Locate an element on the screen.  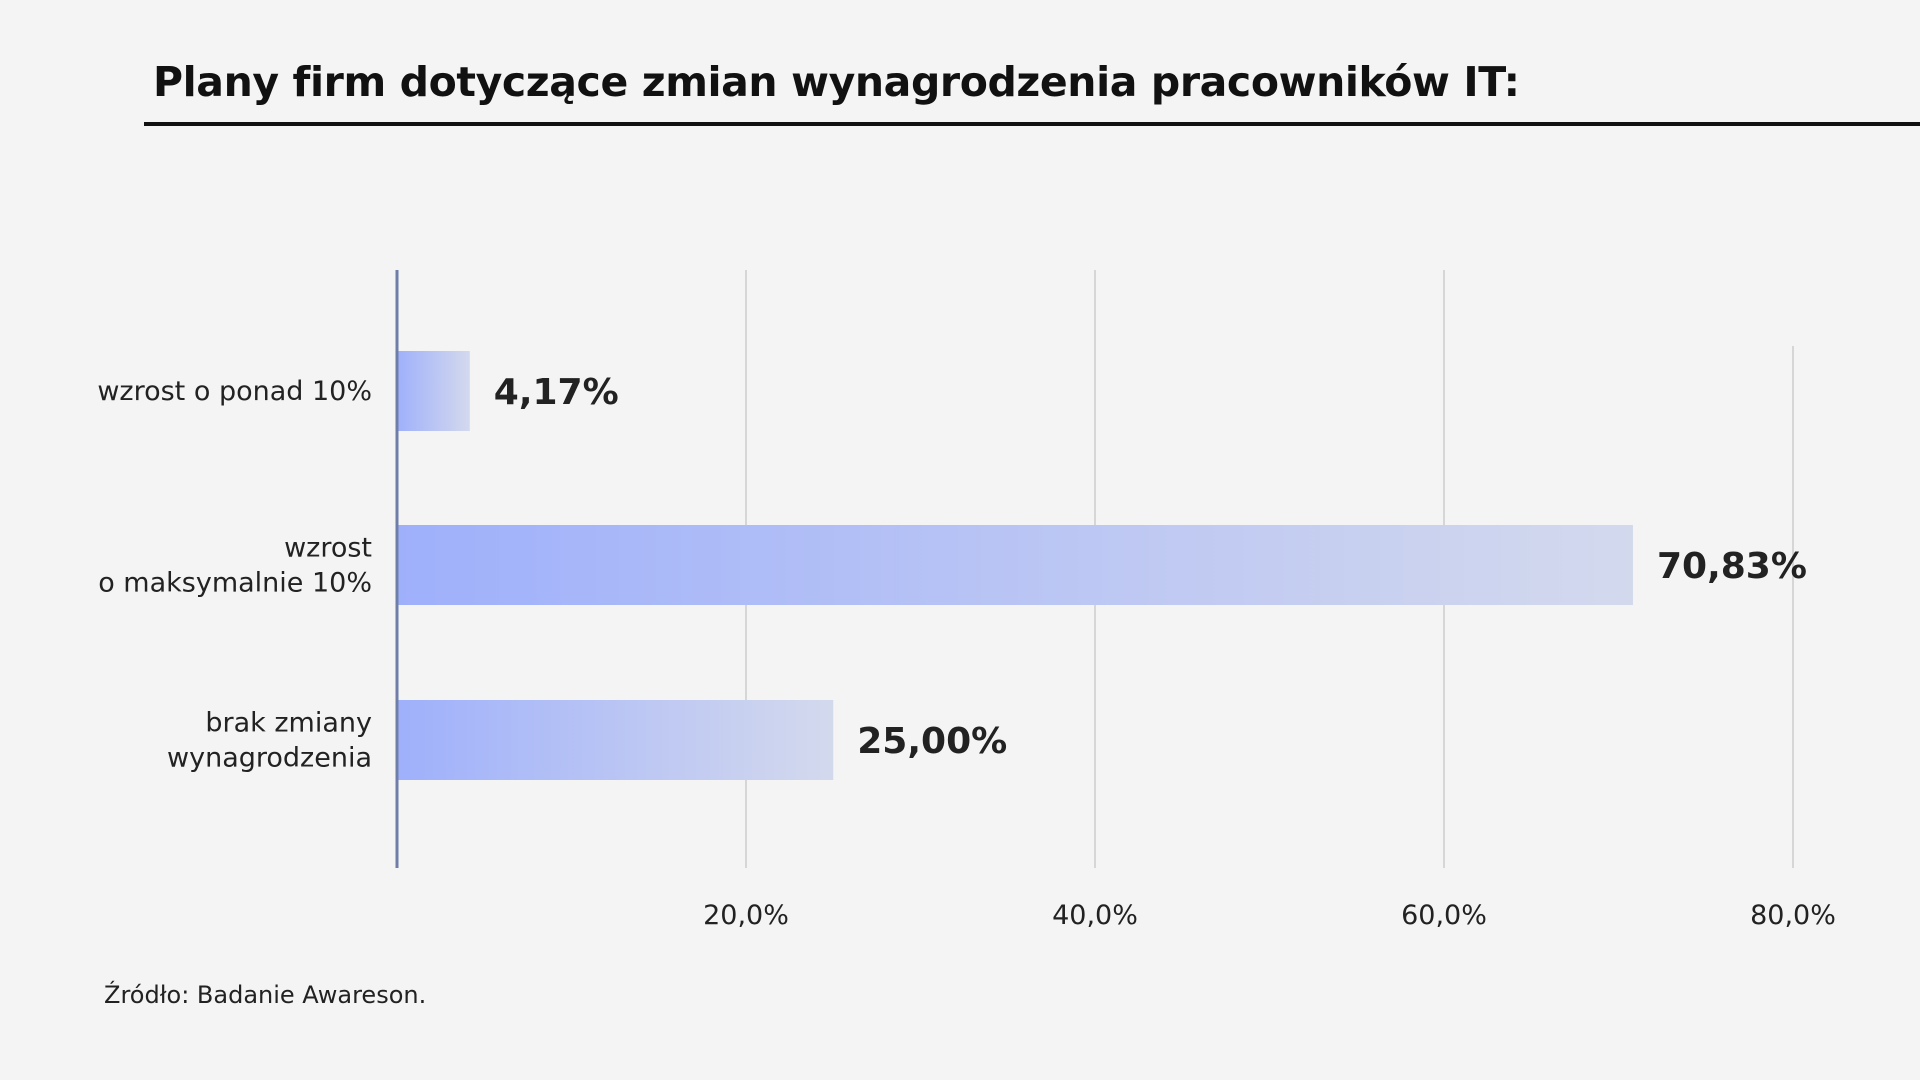
x-tick-label: 80,0% is located at coordinates (1793, 915).